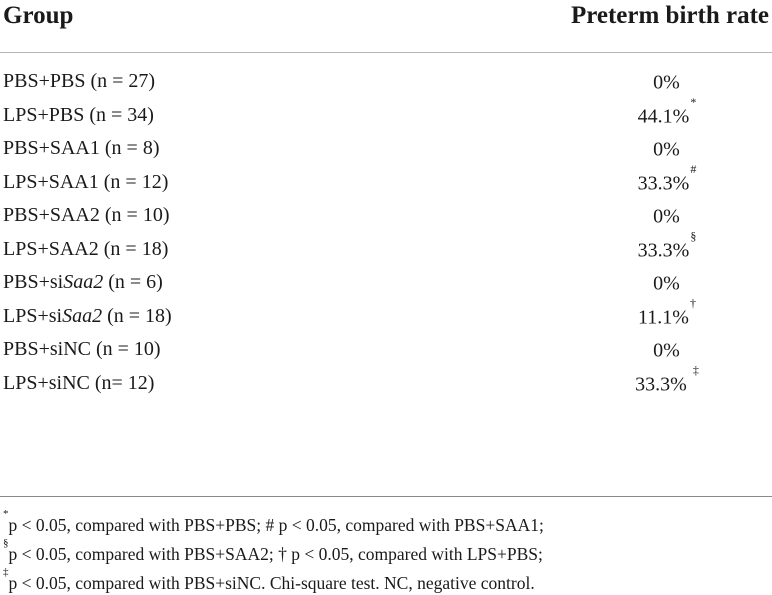  I want to click on group-cell: LPS+siNC (n= 12), so click(79, 382).